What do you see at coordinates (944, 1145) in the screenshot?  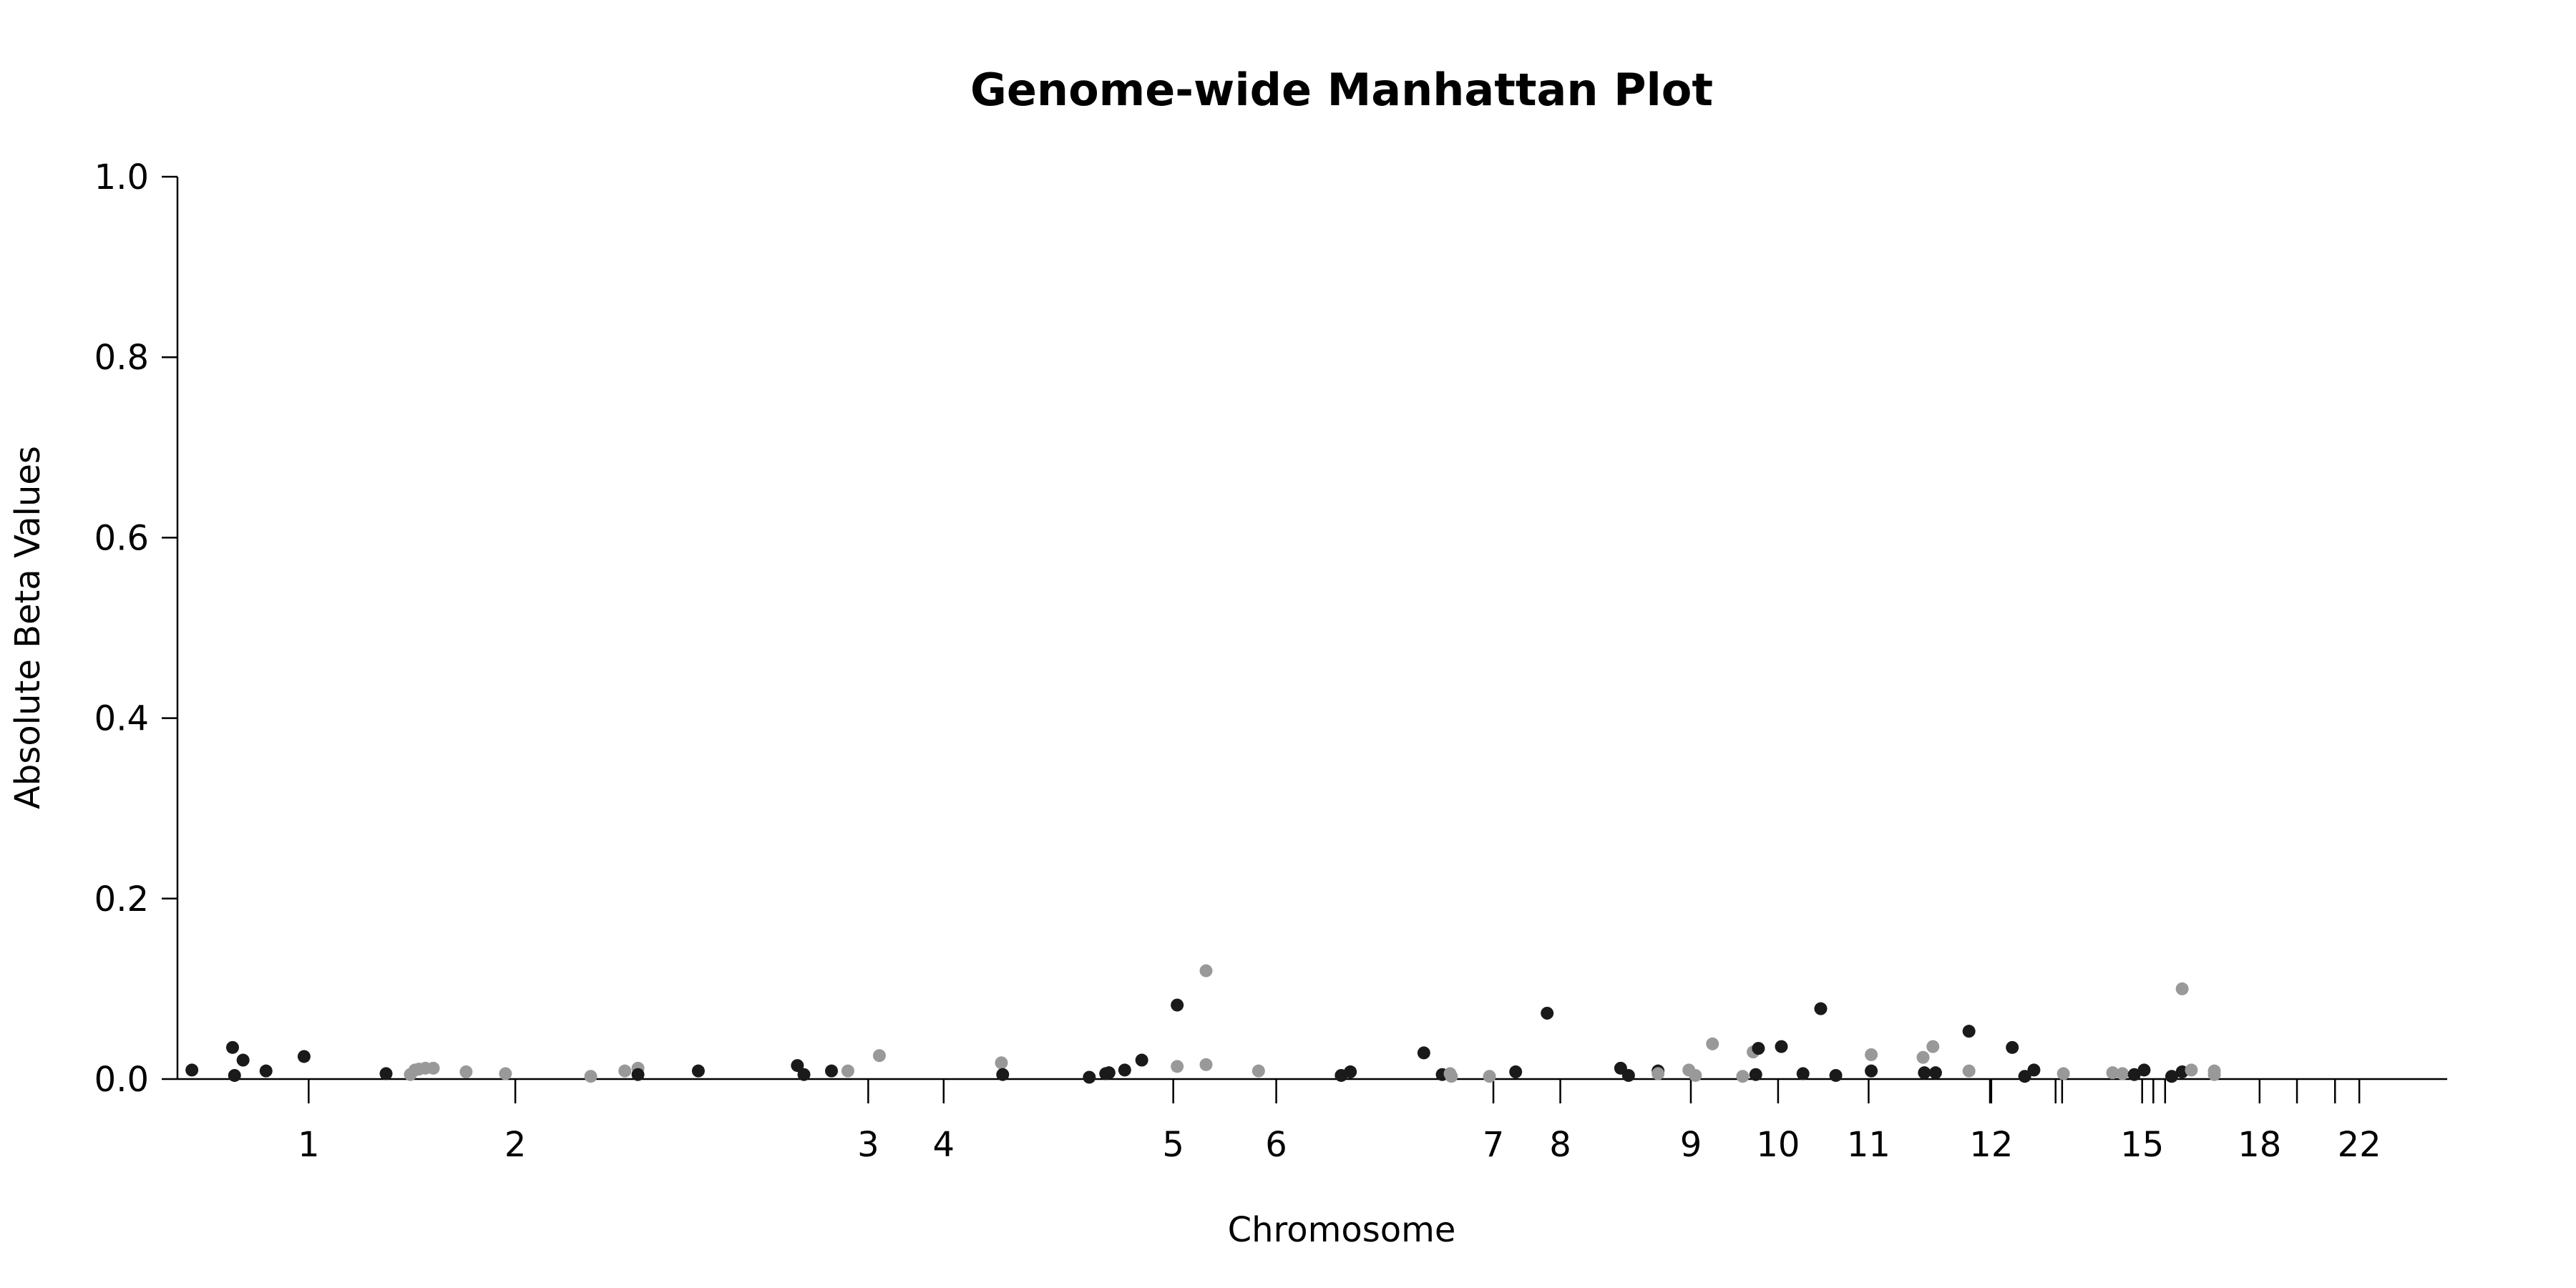 I see `x-tick-label: 4` at bounding box center [944, 1145].